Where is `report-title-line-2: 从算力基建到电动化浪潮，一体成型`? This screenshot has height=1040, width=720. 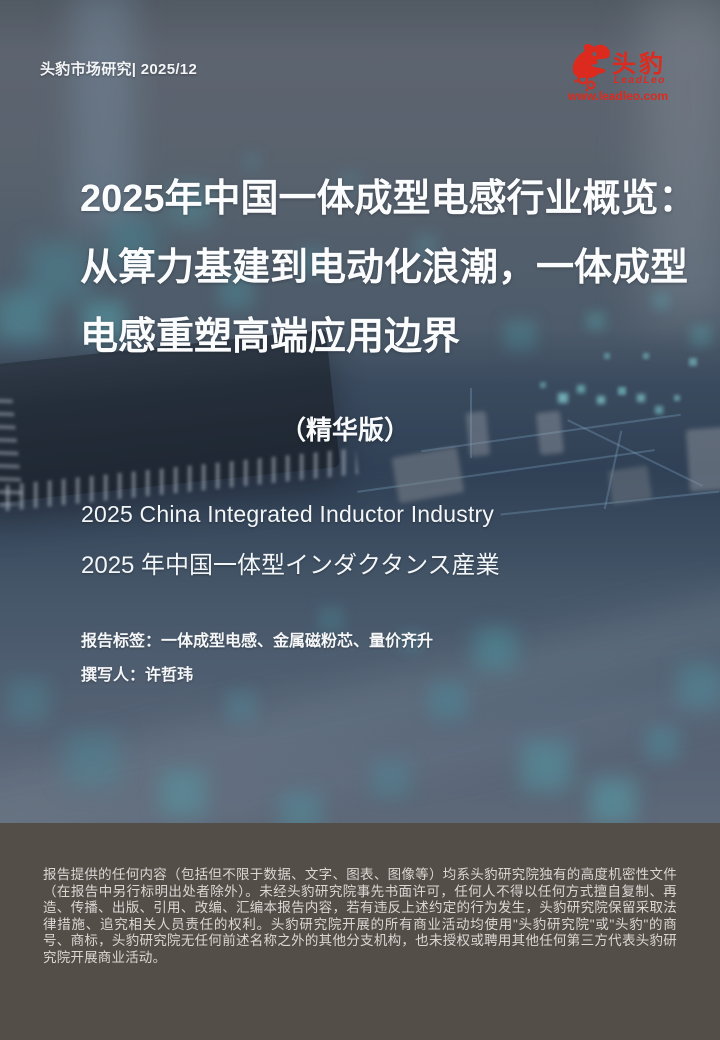
report-title-line-2: 从算力基建到电动化浪潮，一体成型 is located at coordinates (384, 268).